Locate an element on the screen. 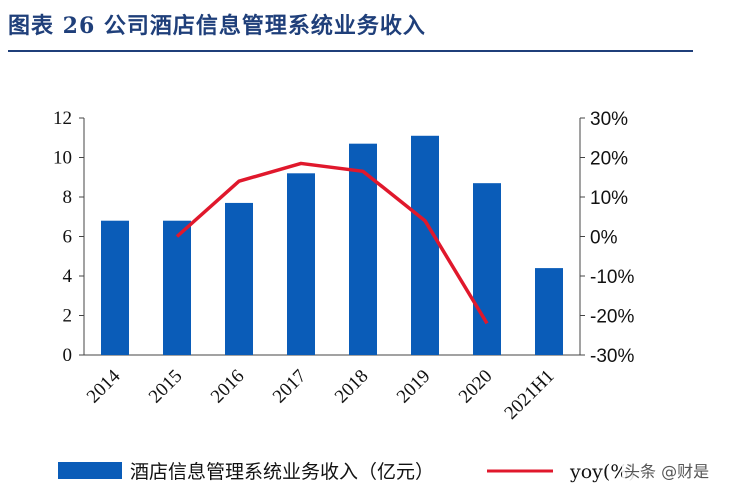 Image resolution: width=735 pixels, height=500 pixels. bar-2021H1 is located at coordinates (549, 311).